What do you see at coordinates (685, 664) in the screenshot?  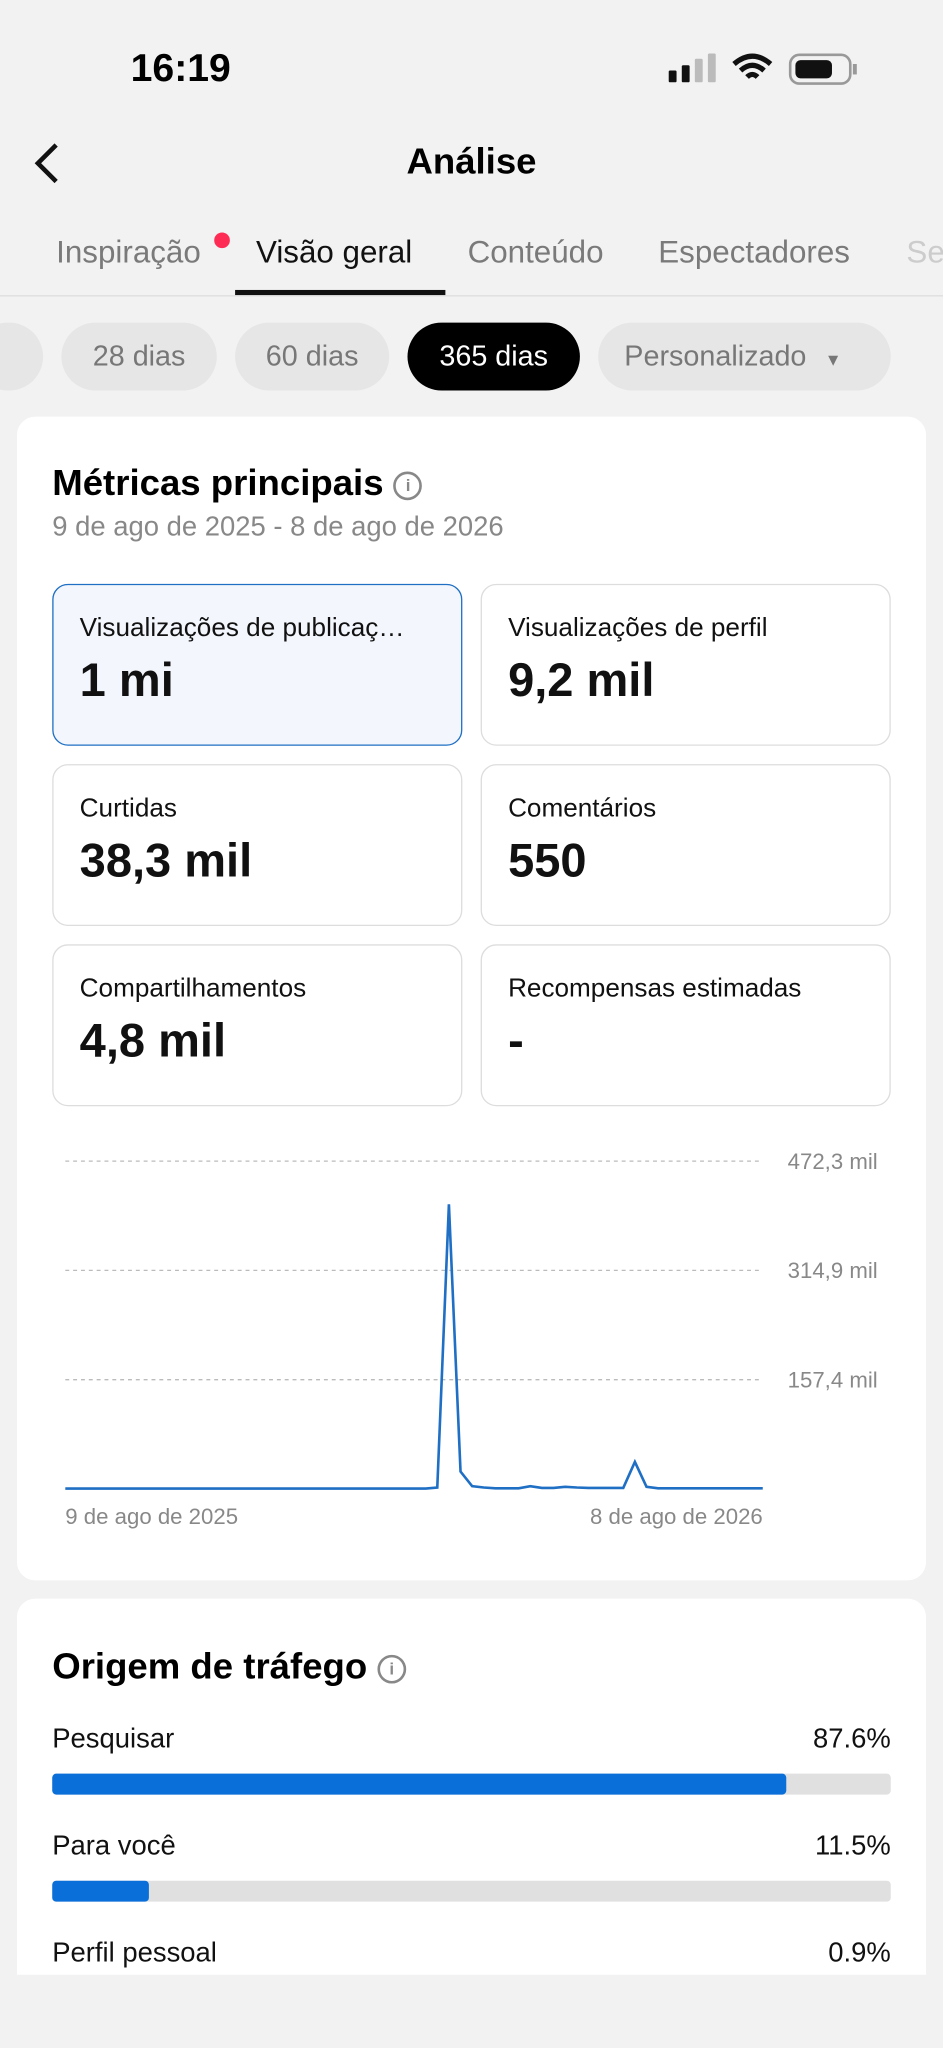 I see `metric-card: Visualizações de perfil 9,2 mil` at bounding box center [685, 664].